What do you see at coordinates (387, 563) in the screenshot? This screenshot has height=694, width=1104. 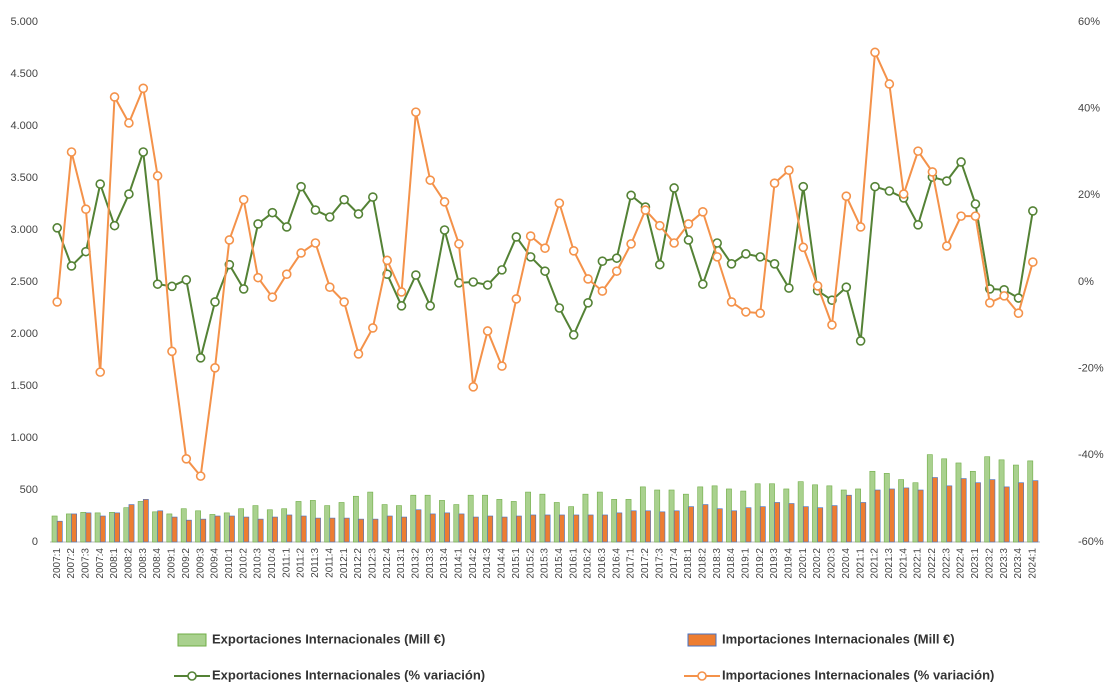 I see `x-tick-label: 2012:4` at bounding box center [387, 563].